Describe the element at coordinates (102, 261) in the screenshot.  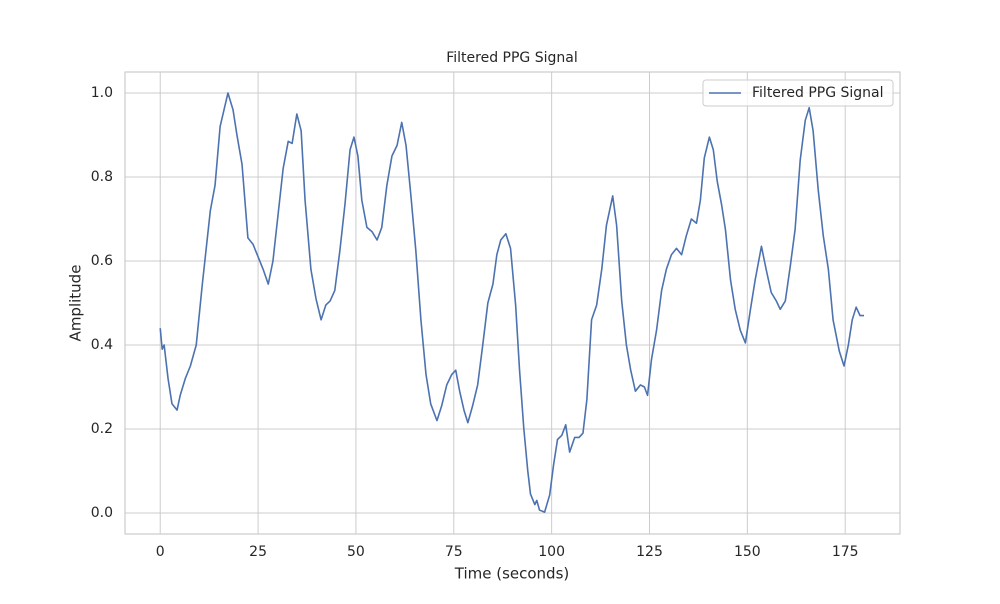
I see `y-tick-label: 0.6` at that location.